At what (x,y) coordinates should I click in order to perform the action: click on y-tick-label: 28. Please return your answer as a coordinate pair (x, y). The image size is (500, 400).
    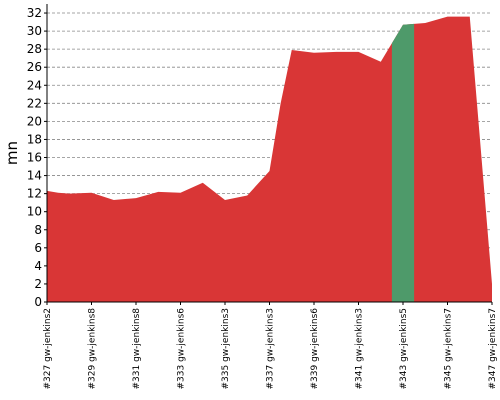
    Looking at the image, I should click on (34, 49).